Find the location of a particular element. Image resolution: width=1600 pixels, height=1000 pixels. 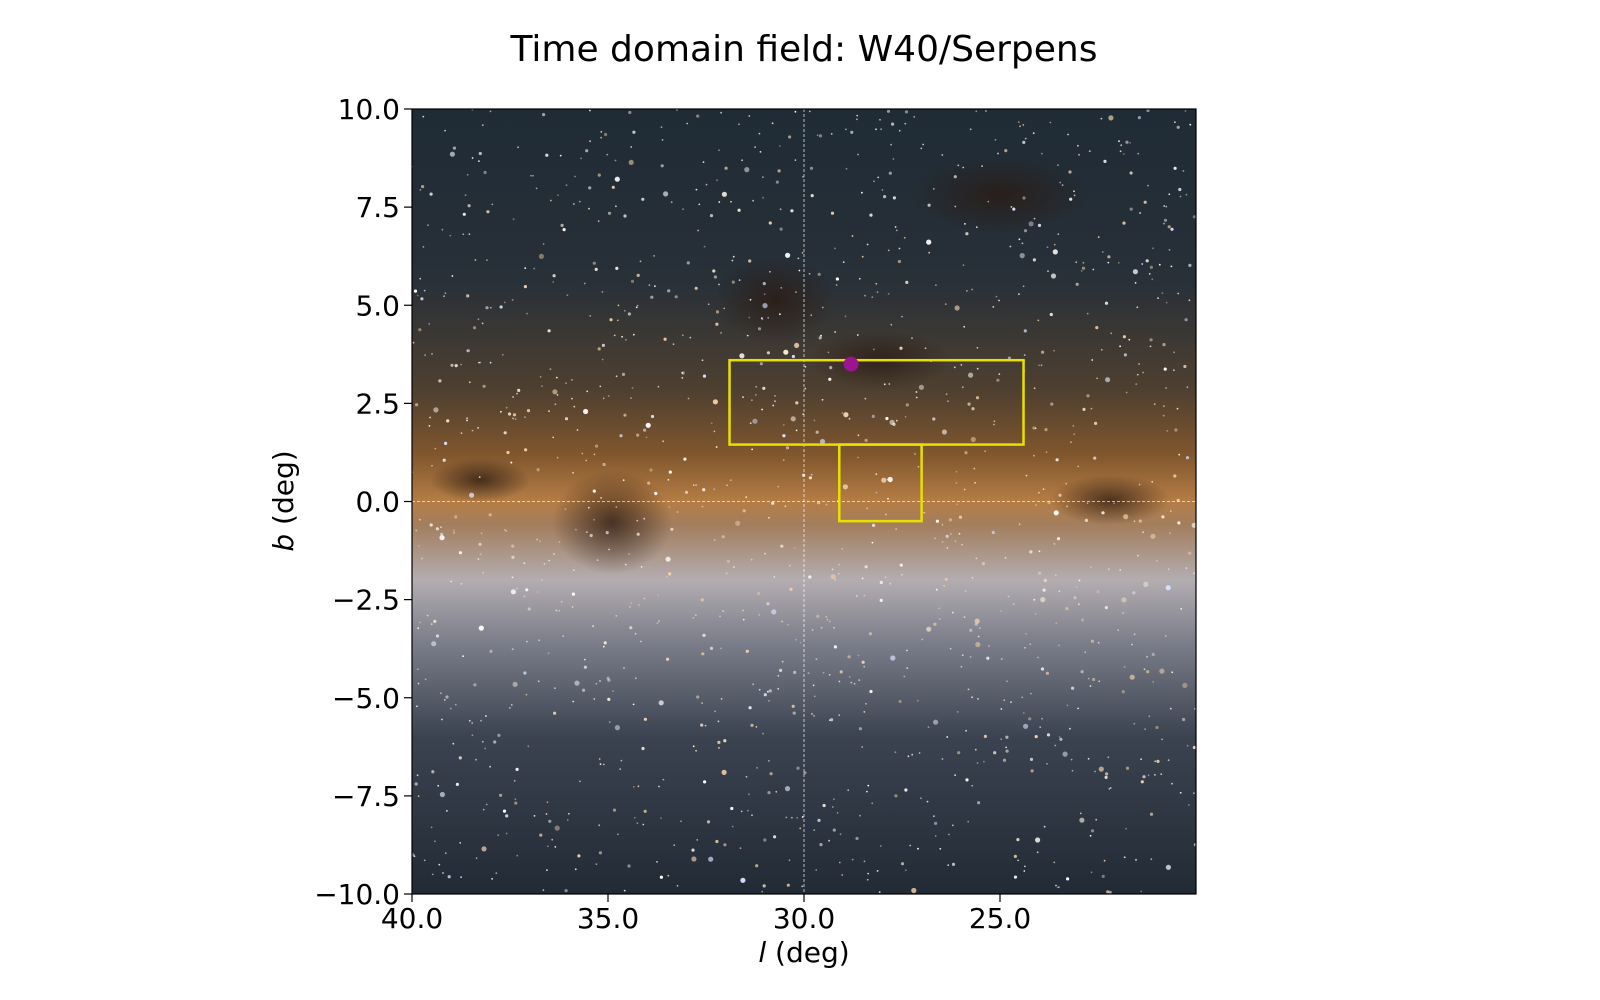

y-axis-label: b (deg) is located at coordinates (283, 500).